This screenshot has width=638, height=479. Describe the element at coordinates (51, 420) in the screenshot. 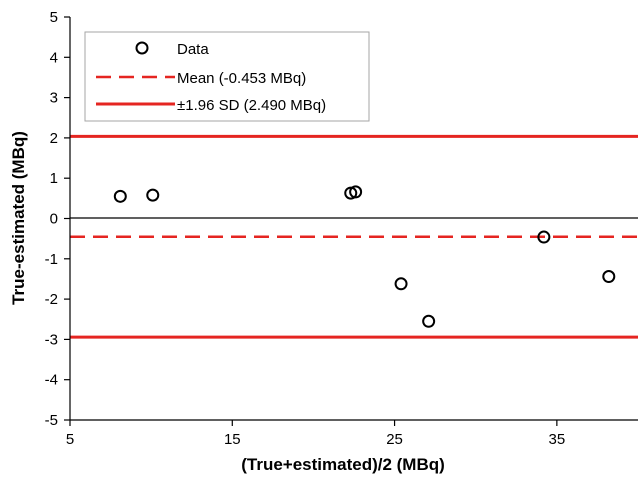

I see `y-tick-label: -5` at that location.